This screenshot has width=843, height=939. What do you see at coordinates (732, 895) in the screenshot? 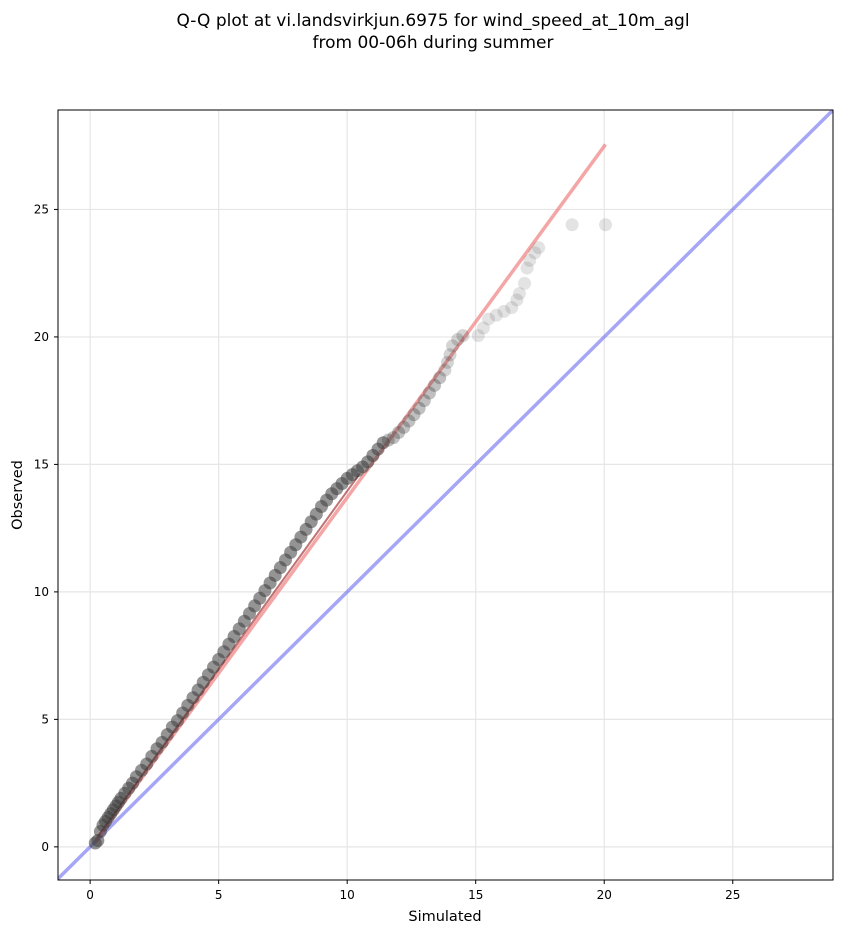
I see `x-tick-label: 25` at bounding box center [732, 895].